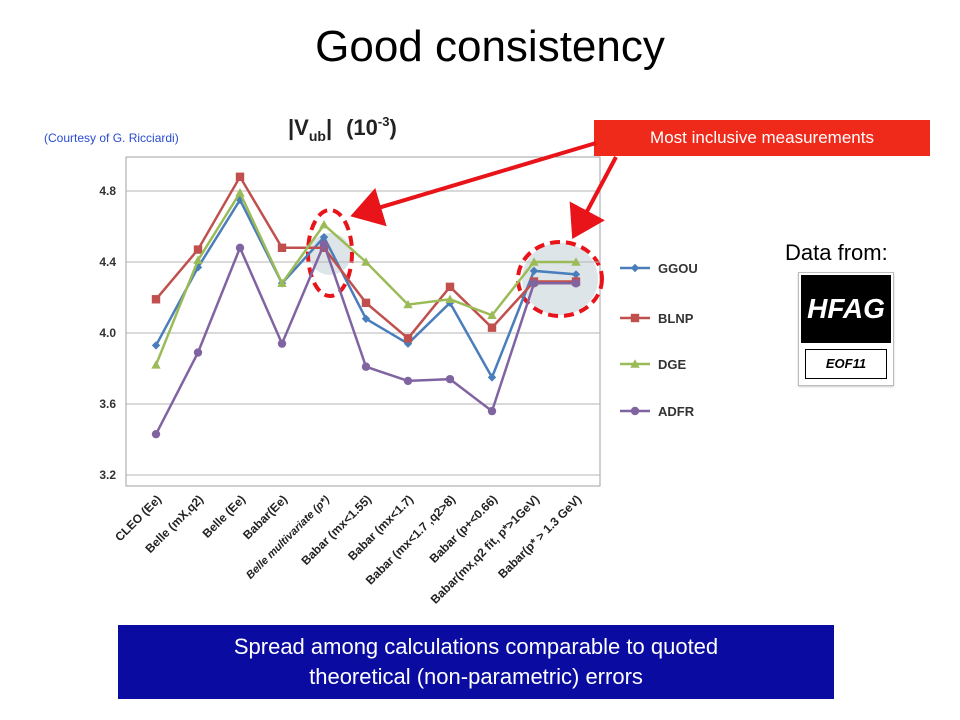 The width and height of the screenshot is (960, 720). Describe the element at coordinates (174, 524) in the screenshot. I see `x-tick-label: Belle (mX,q2)` at that location.